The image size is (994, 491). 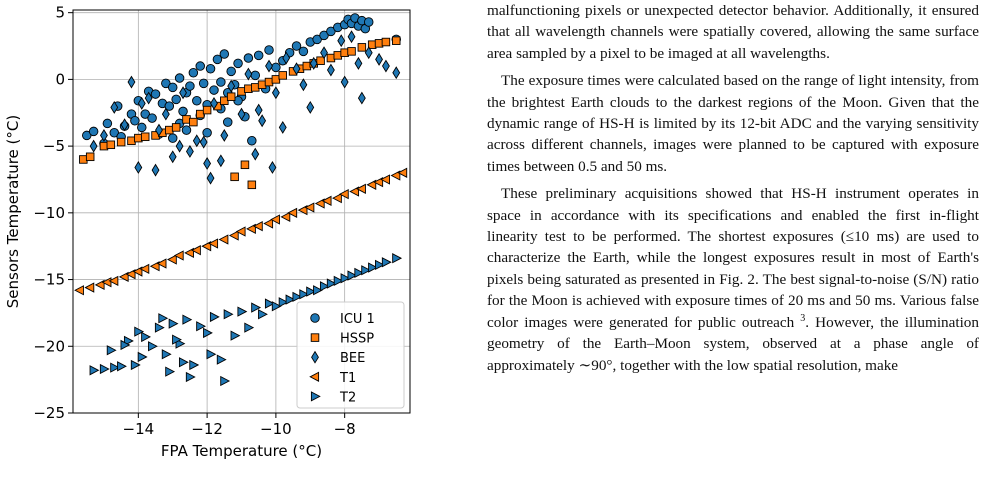 What do you see at coordinates (49, 280) in the screenshot?
I see `y-tick-label: −15` at bounding box center [49, 280].